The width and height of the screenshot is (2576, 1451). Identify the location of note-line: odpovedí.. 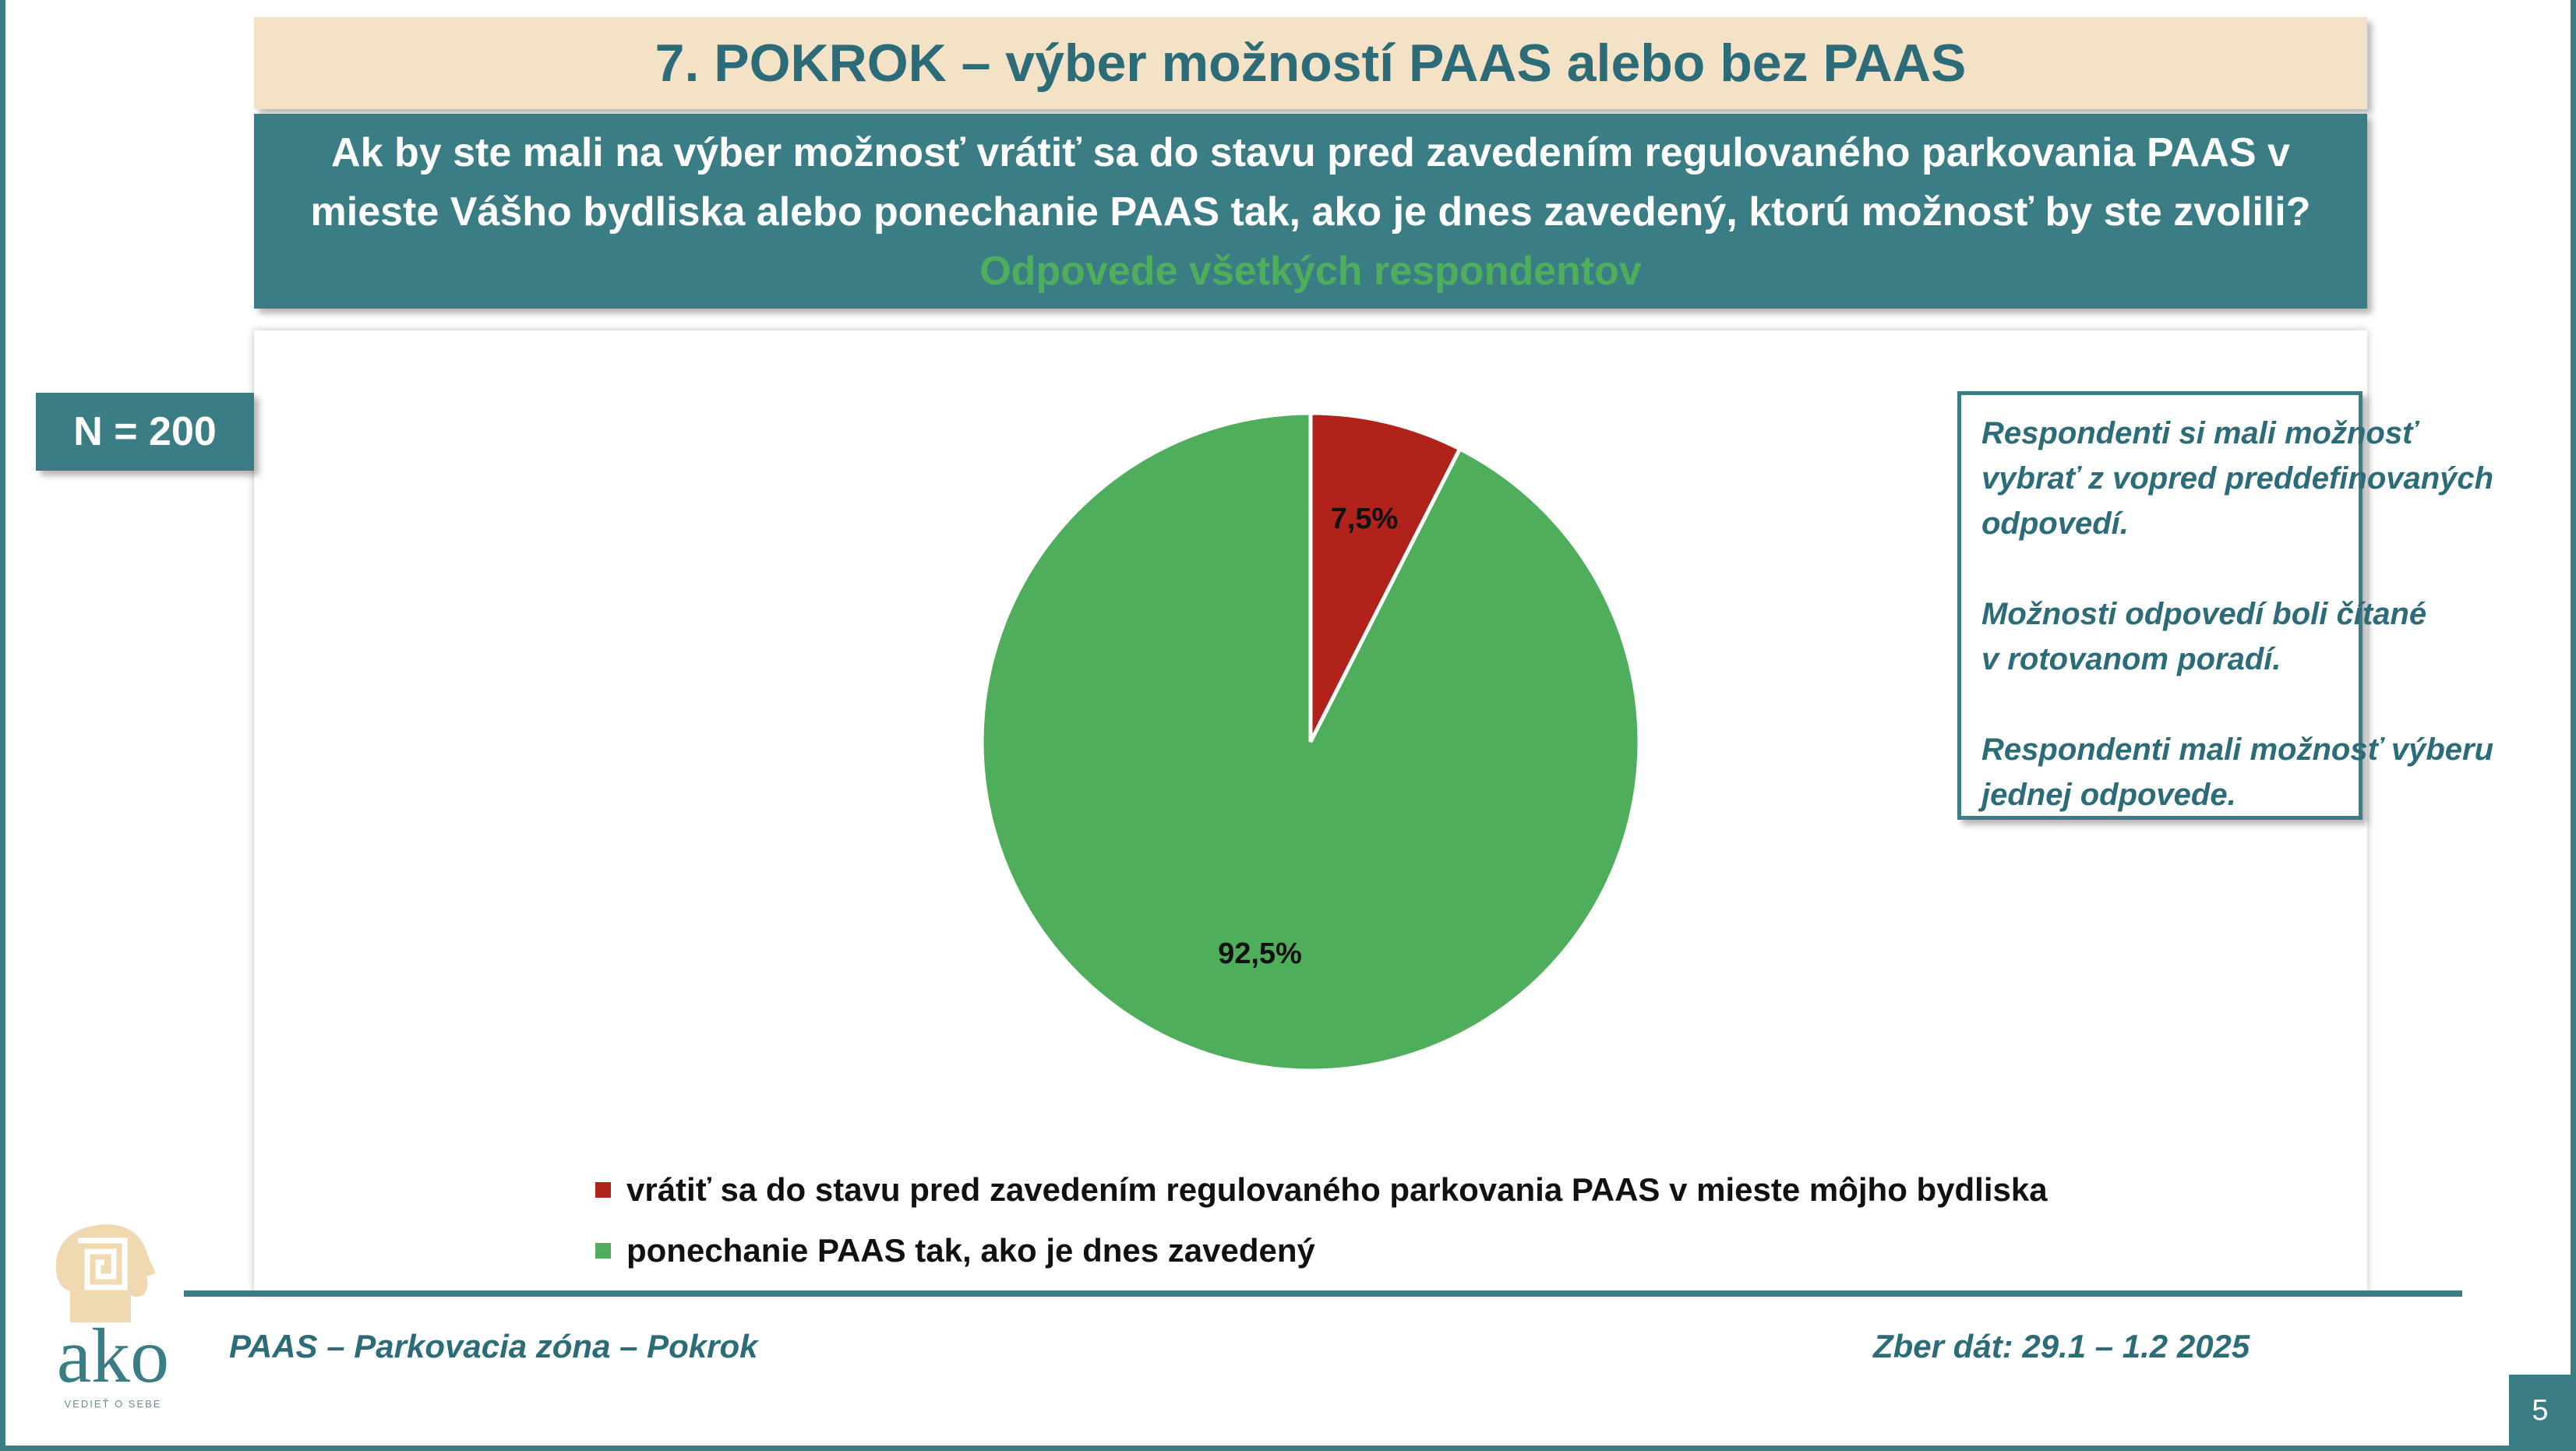
(2055, 524).